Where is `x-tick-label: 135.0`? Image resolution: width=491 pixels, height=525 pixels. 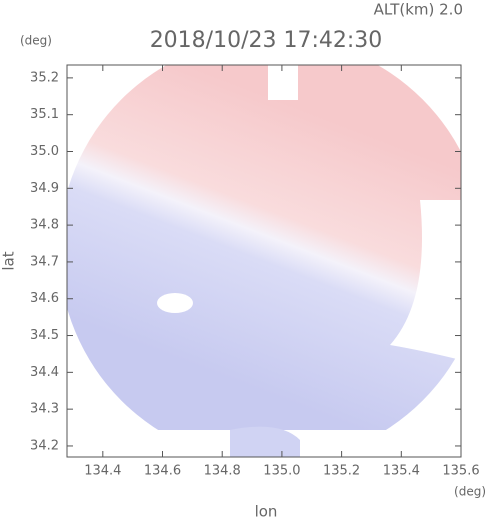 x-tick-label: 135.0 is located at coordinates (281, 471).